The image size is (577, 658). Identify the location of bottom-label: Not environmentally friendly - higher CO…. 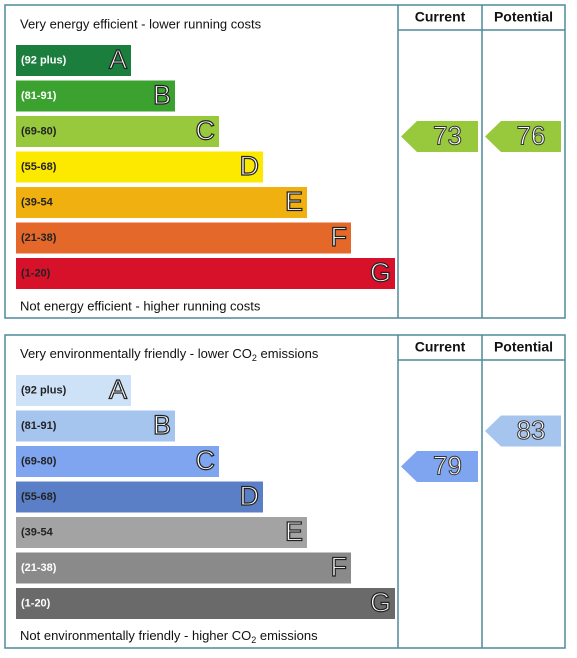
(169, 636).